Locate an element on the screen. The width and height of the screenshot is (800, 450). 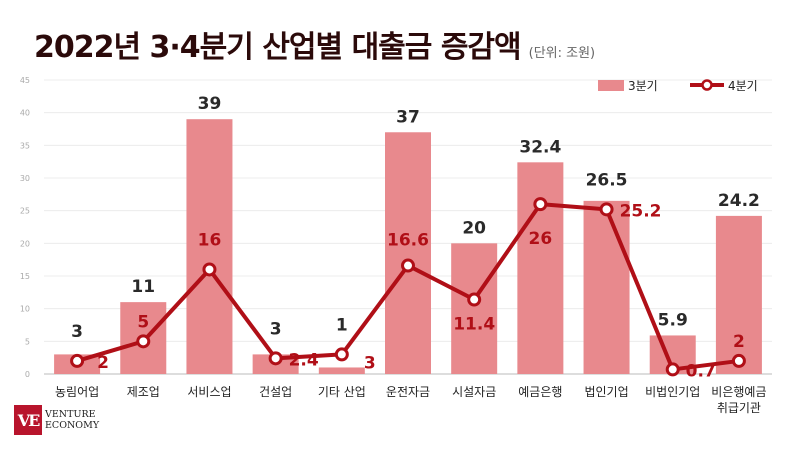
line-value-label: 5 is located at coordinates (143, 322).